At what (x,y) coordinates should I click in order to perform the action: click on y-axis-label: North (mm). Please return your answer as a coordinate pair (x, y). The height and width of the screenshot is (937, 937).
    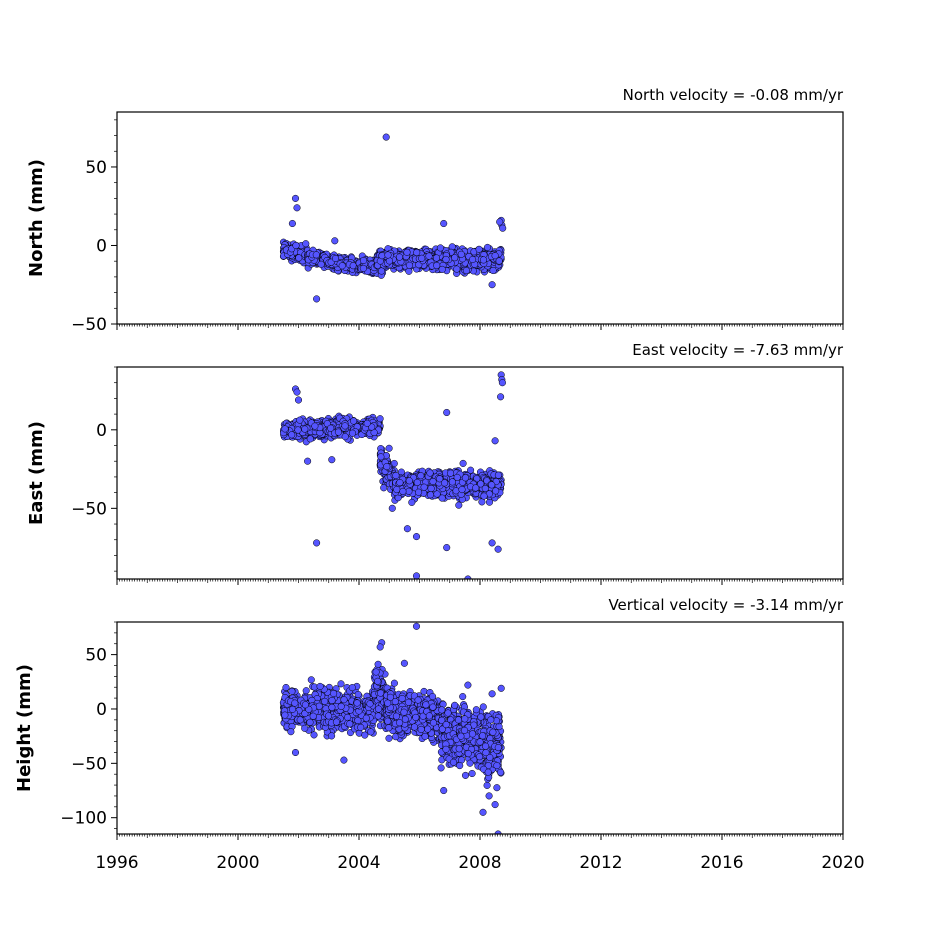
    Looking at the image, I should click on (36, 218).